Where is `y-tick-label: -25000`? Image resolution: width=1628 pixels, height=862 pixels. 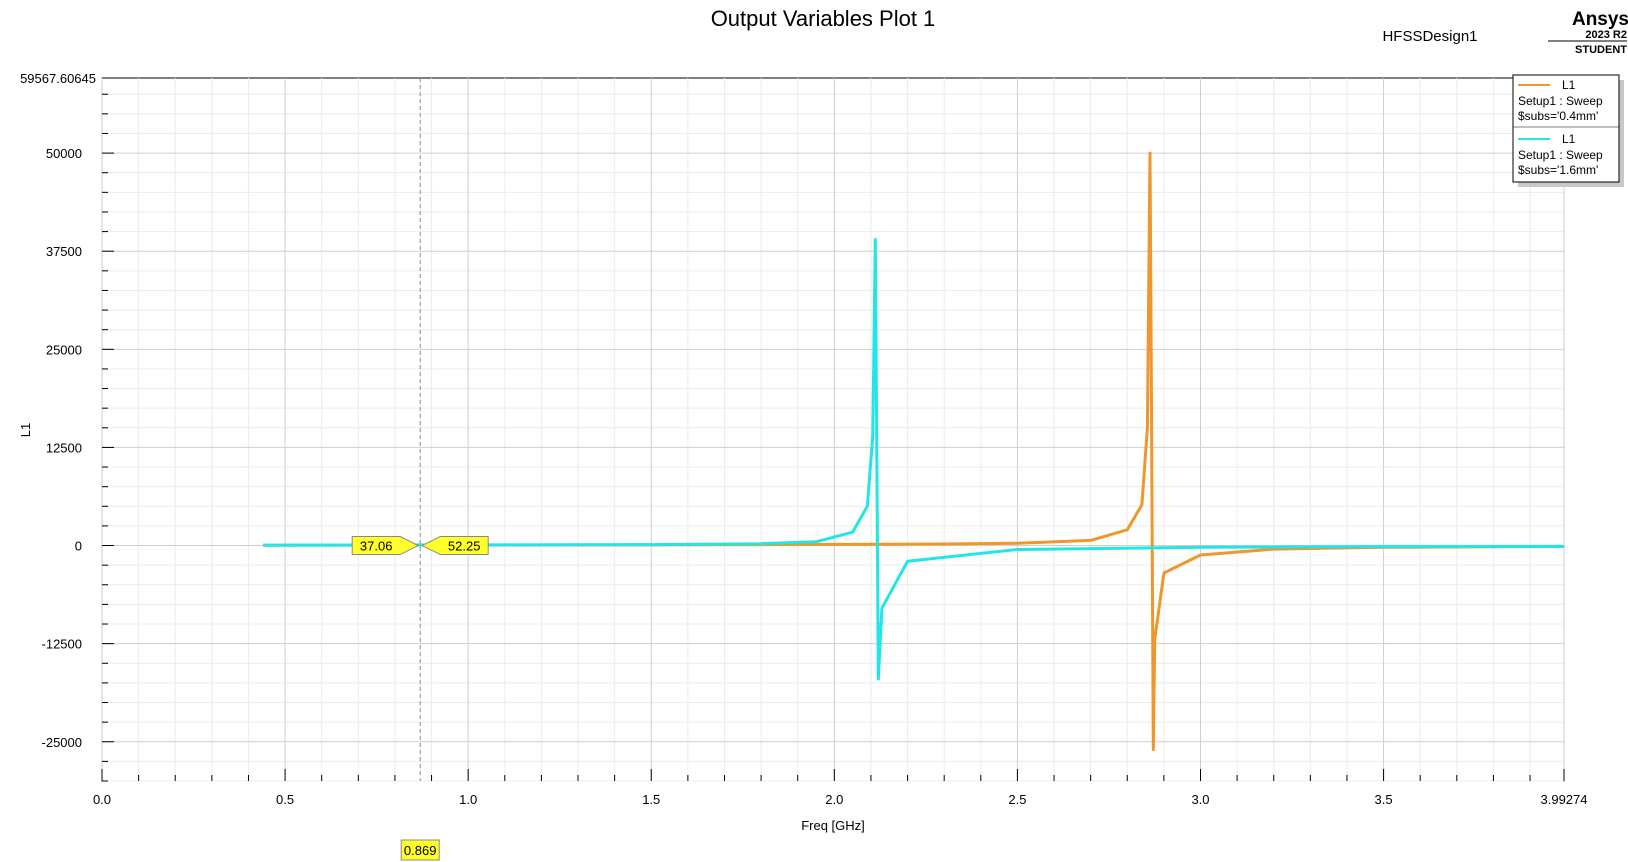 y-tick-label: -25000 is located at coordinates (62, 742).